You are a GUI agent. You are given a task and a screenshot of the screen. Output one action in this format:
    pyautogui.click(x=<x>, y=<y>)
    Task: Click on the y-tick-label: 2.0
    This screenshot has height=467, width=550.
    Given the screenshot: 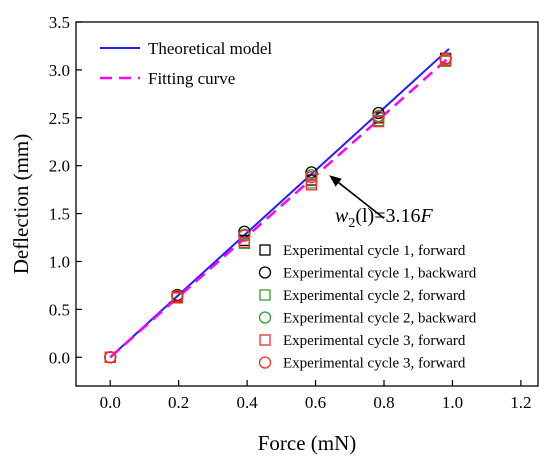 What is the action you would take?
    pyautogui.click(x=59, y=166)
    